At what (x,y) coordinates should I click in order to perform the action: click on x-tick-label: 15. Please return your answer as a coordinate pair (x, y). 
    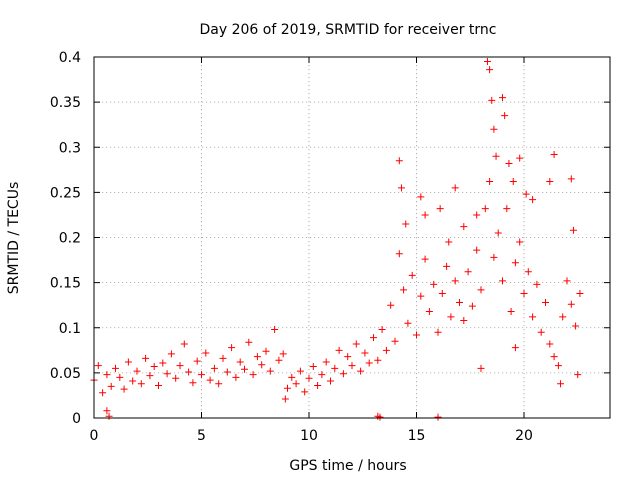
    Looking at the image, I should click on (417, 436).